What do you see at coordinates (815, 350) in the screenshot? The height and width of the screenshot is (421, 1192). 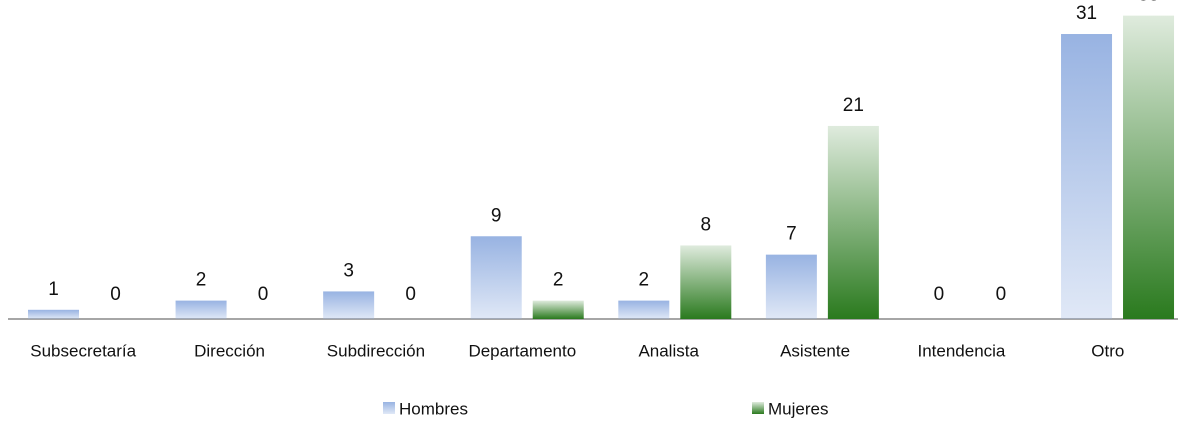 I see `x-tick-label: Asistente` at bounding box center [815, 350].